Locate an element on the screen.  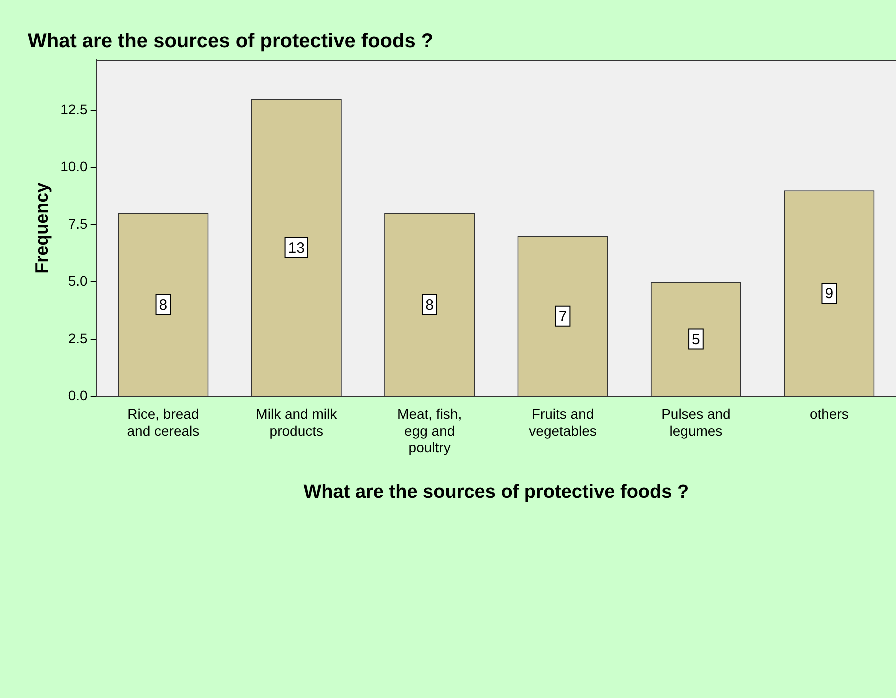
x-tick-label: Pulses and legumes is located at coordinates (696, 422).